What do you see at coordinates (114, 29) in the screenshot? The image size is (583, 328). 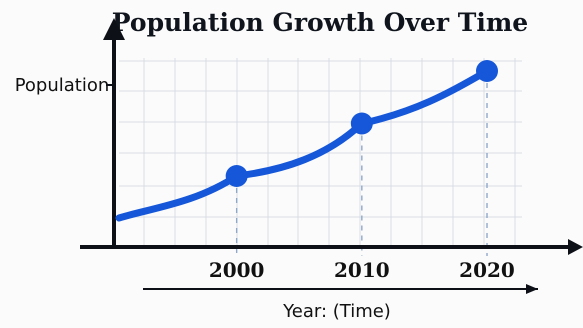 I see `y-axis-arrow-head` at bounding box center [114, 29].